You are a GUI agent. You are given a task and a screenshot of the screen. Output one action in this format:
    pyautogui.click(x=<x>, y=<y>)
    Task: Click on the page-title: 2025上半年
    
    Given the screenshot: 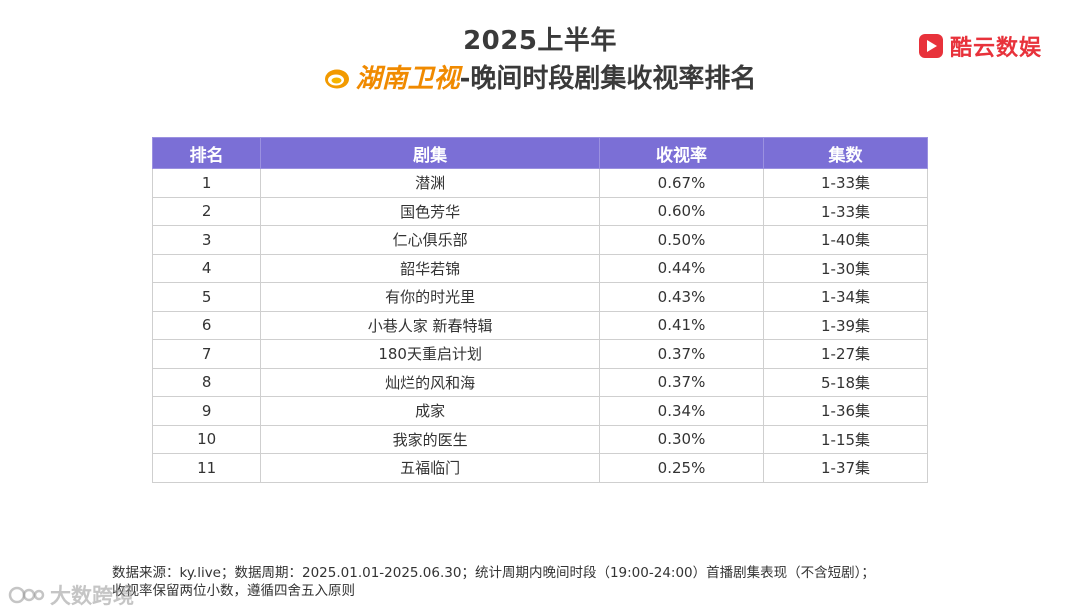 What is the action you would take?
    pyautogui.click(x=540, y=41)
    